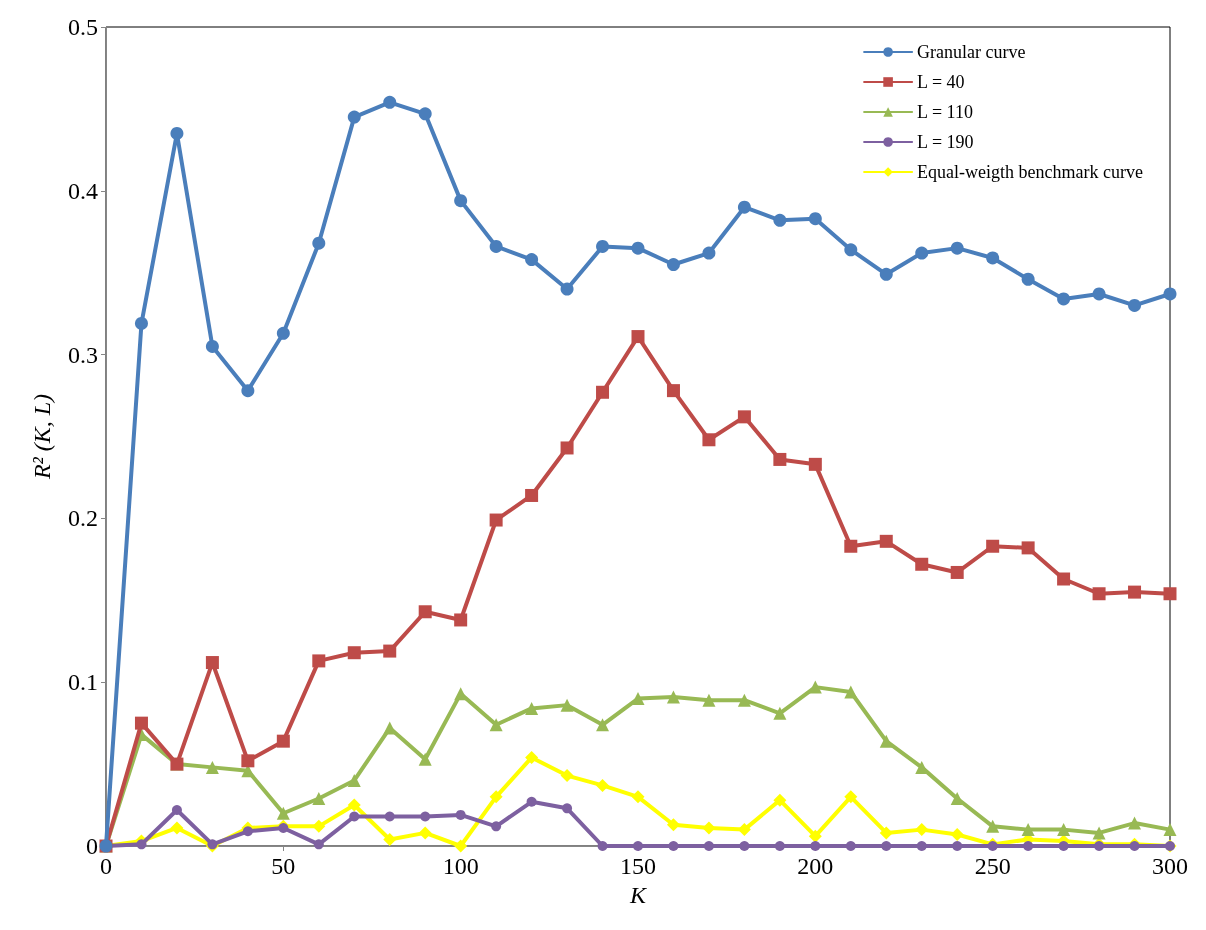  I want to click on legend-label: L = 190, so click(945, 142).